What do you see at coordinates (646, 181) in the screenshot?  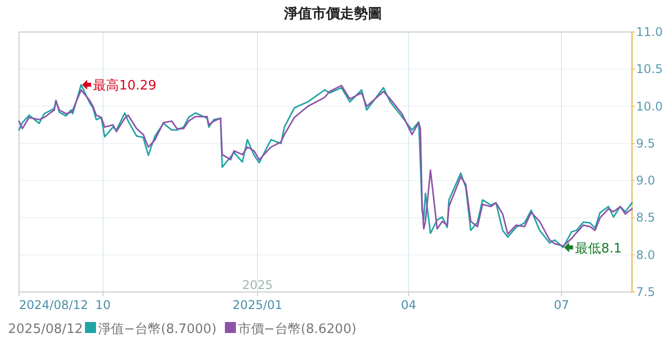 I see `y-tick-label: 9.0` at bounding box center [646, 181].